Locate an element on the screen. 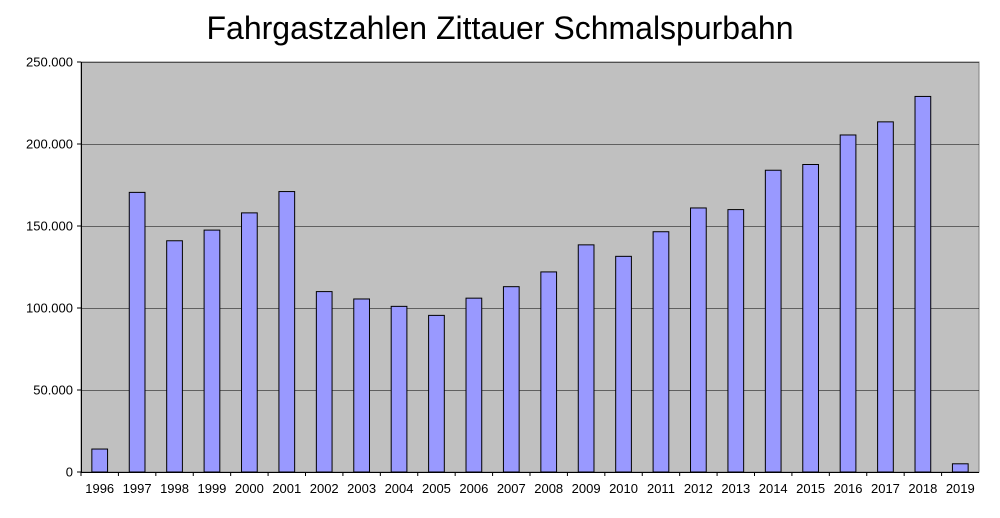 The width and height of the screenshot is (1000, 518). x-tick-label: 2015 is located at coordinates (810, 488).